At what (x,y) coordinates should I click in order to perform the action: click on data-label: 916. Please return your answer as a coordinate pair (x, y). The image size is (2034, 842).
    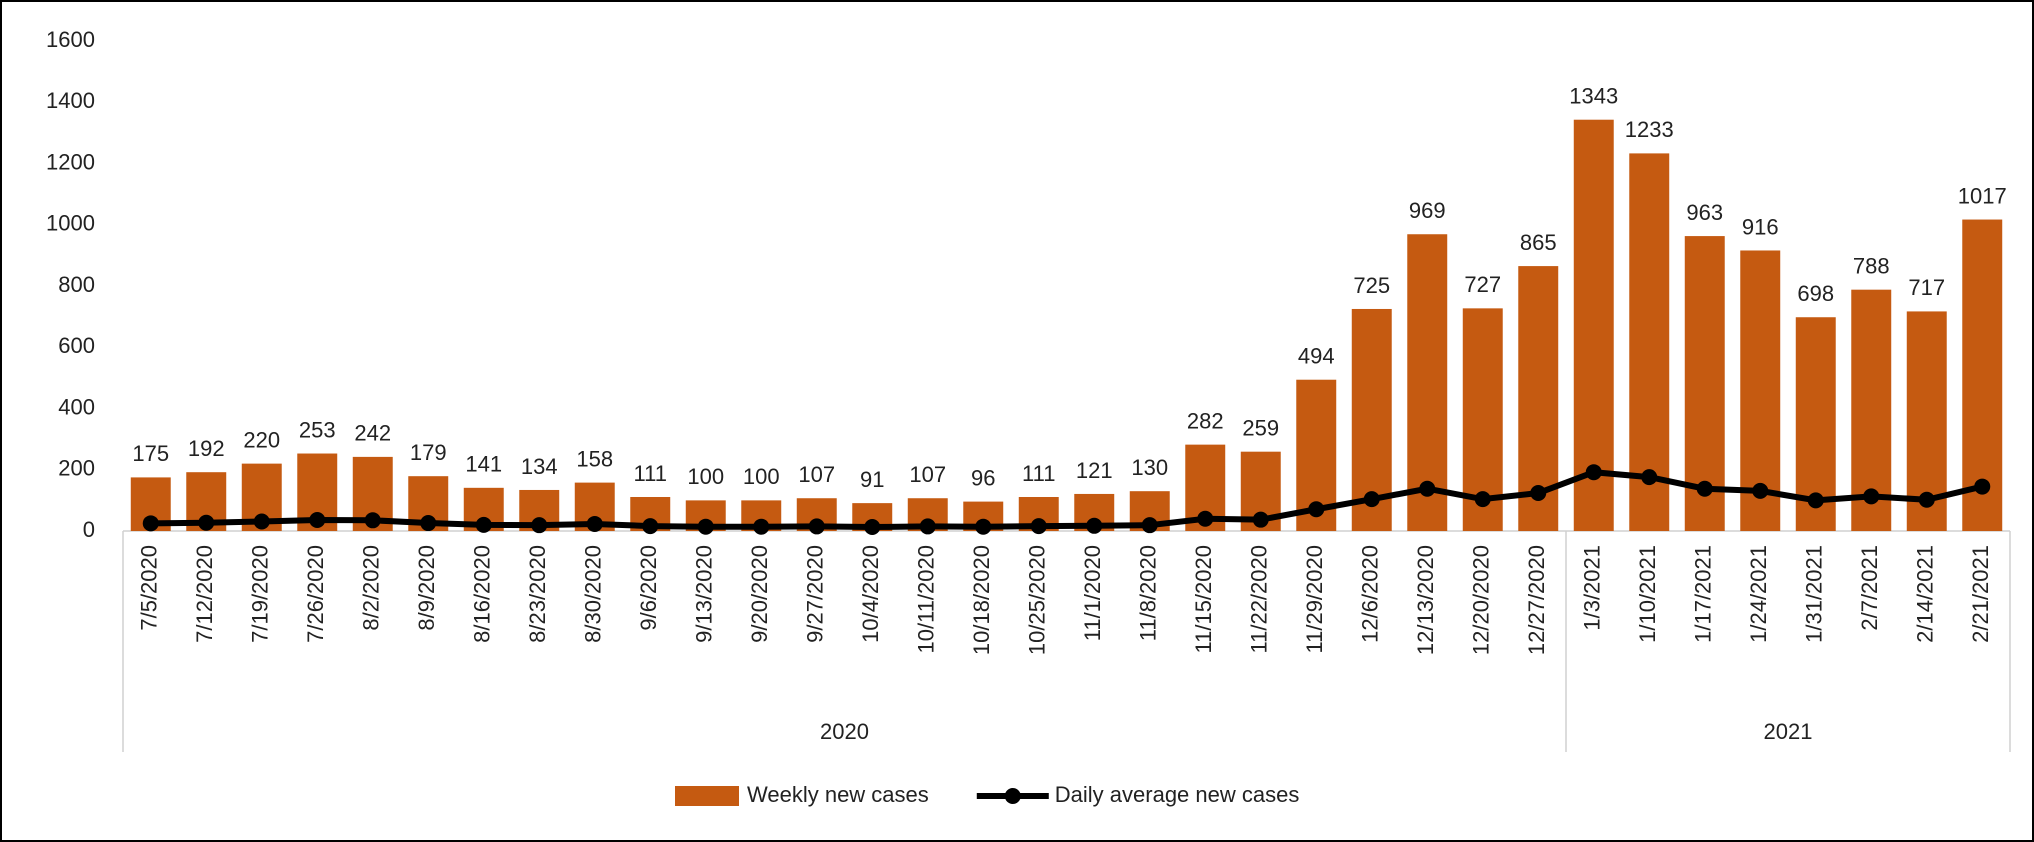
    Looking at the image, I should click on (1760, 226).